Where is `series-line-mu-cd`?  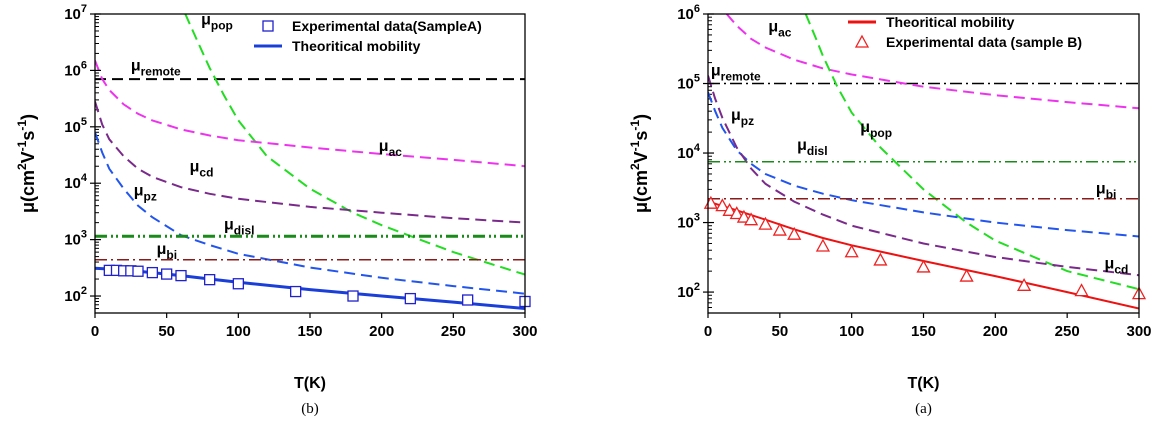 series-line-mu-cd is located at coordinates (310, 162).